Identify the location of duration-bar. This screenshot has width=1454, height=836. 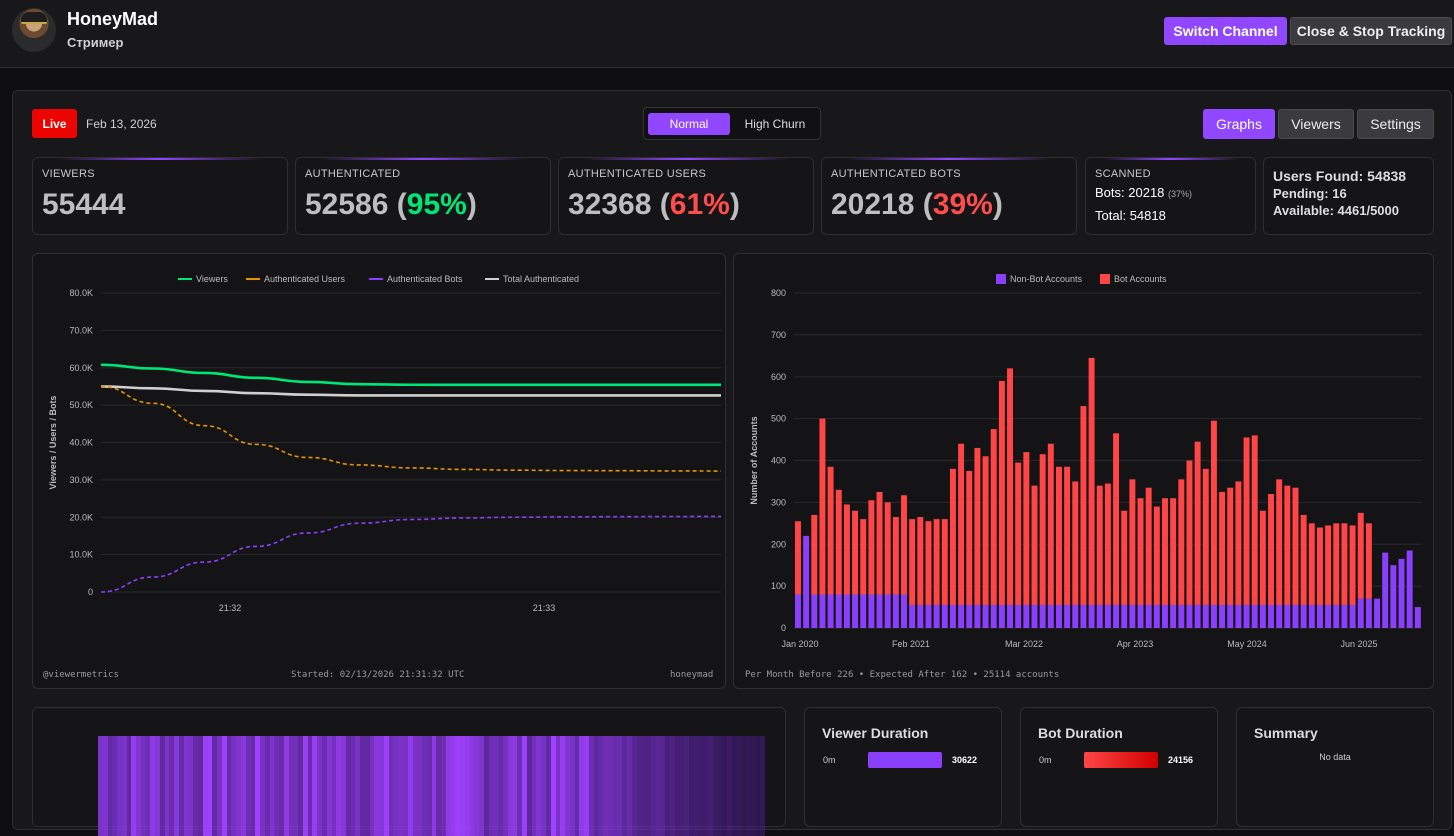
(905, 760).